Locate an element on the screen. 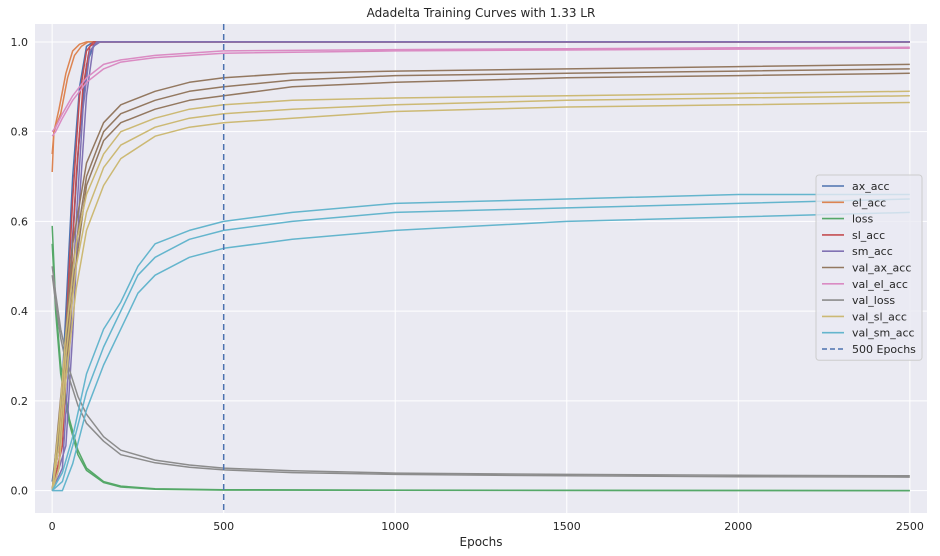  legend-label: el_acc is located at coordinates (869, 202).